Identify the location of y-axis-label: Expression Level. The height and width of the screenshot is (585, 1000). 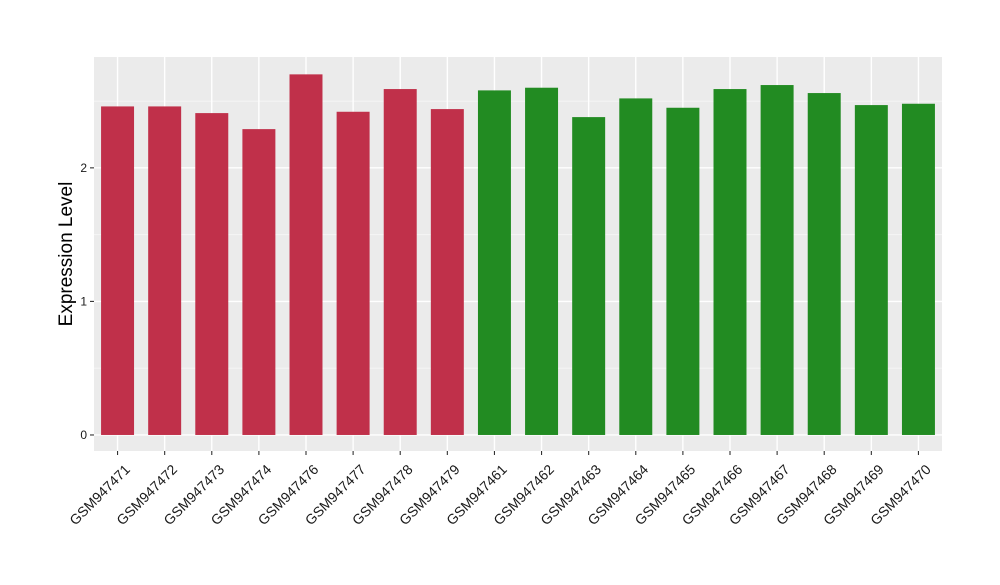
(66, 254).